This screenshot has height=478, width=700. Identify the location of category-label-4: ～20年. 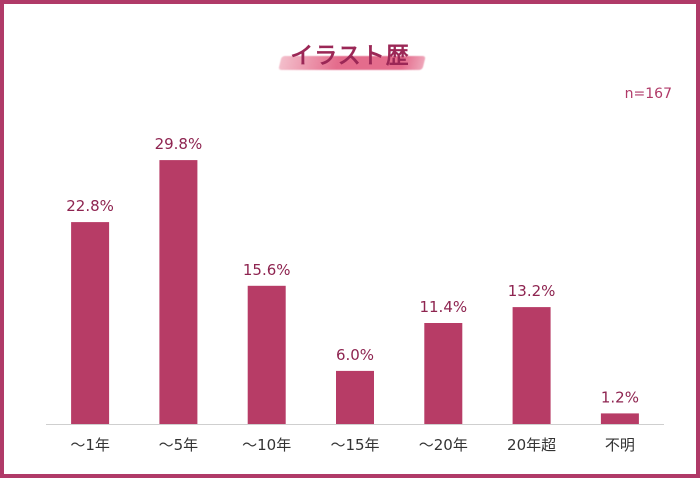
(443, 445).